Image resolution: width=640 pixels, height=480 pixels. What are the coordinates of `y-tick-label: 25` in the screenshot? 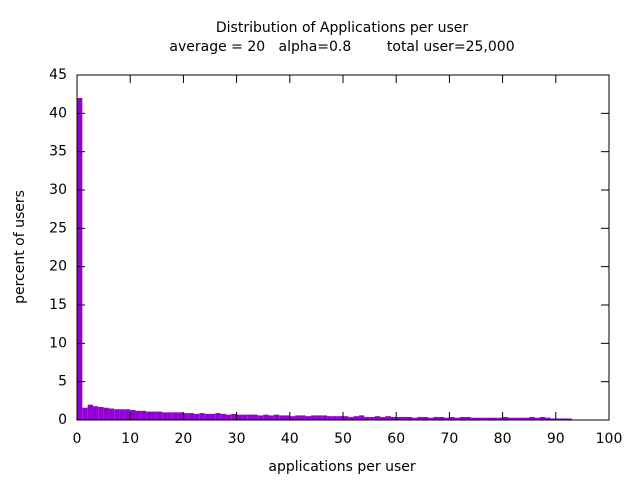 It's located at (58, 228).